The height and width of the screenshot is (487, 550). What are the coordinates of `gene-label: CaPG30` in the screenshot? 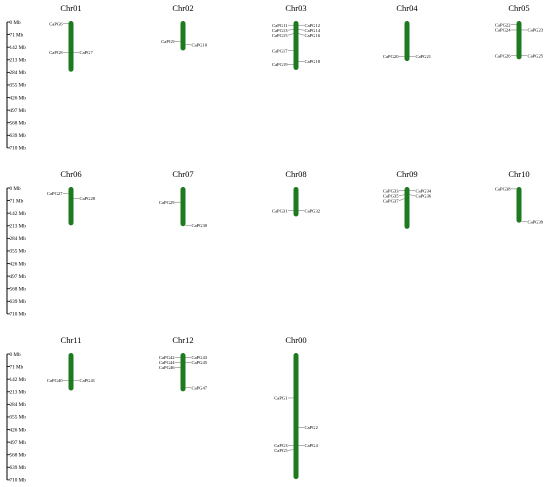 It's located at (200, 225).